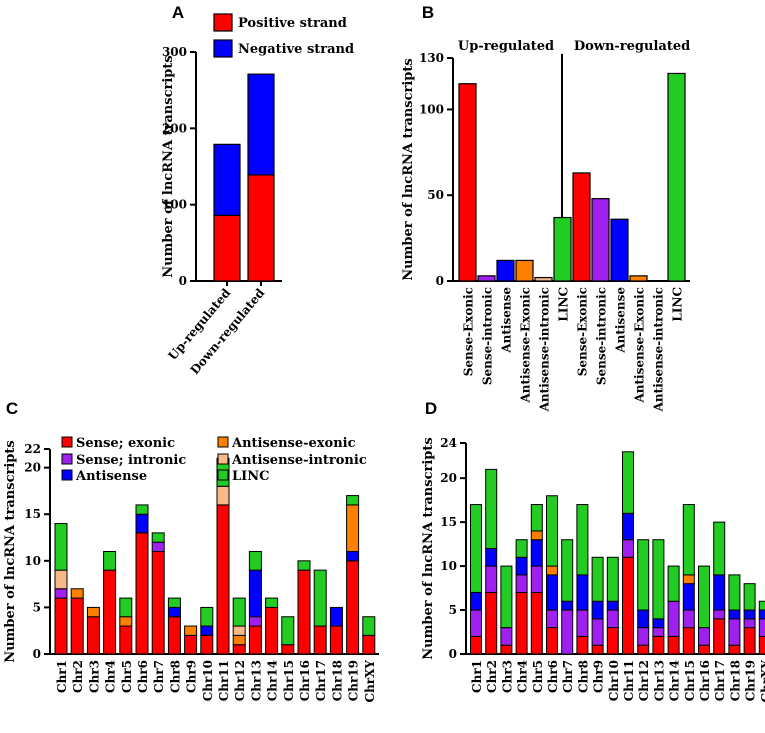 This screenshot has width=765, height=733. Describe the element at coordinates (431, 109) in the screenshot. I see `panel-b-y-tick-label: 100` at that location.